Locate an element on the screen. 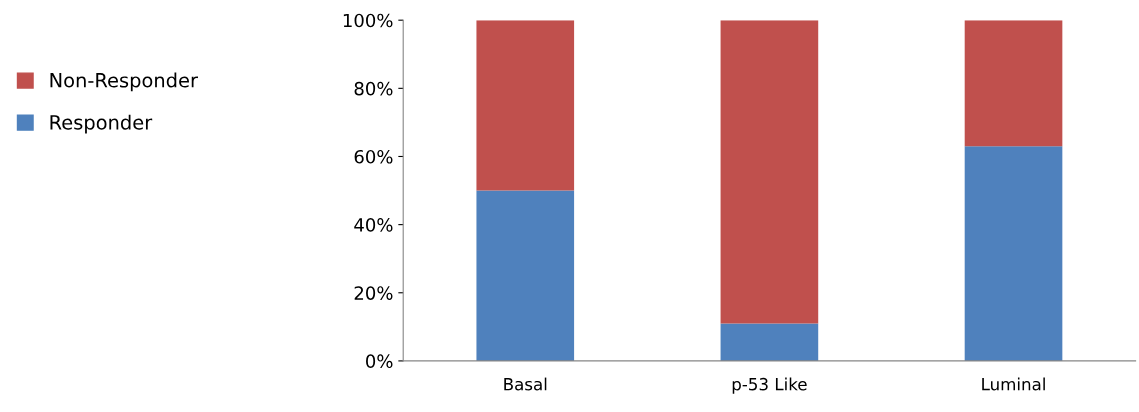 Image resolution: width=1139 pixels, height=412 pixels. y-tick-label: 40% is located at coordinates (373, 225).